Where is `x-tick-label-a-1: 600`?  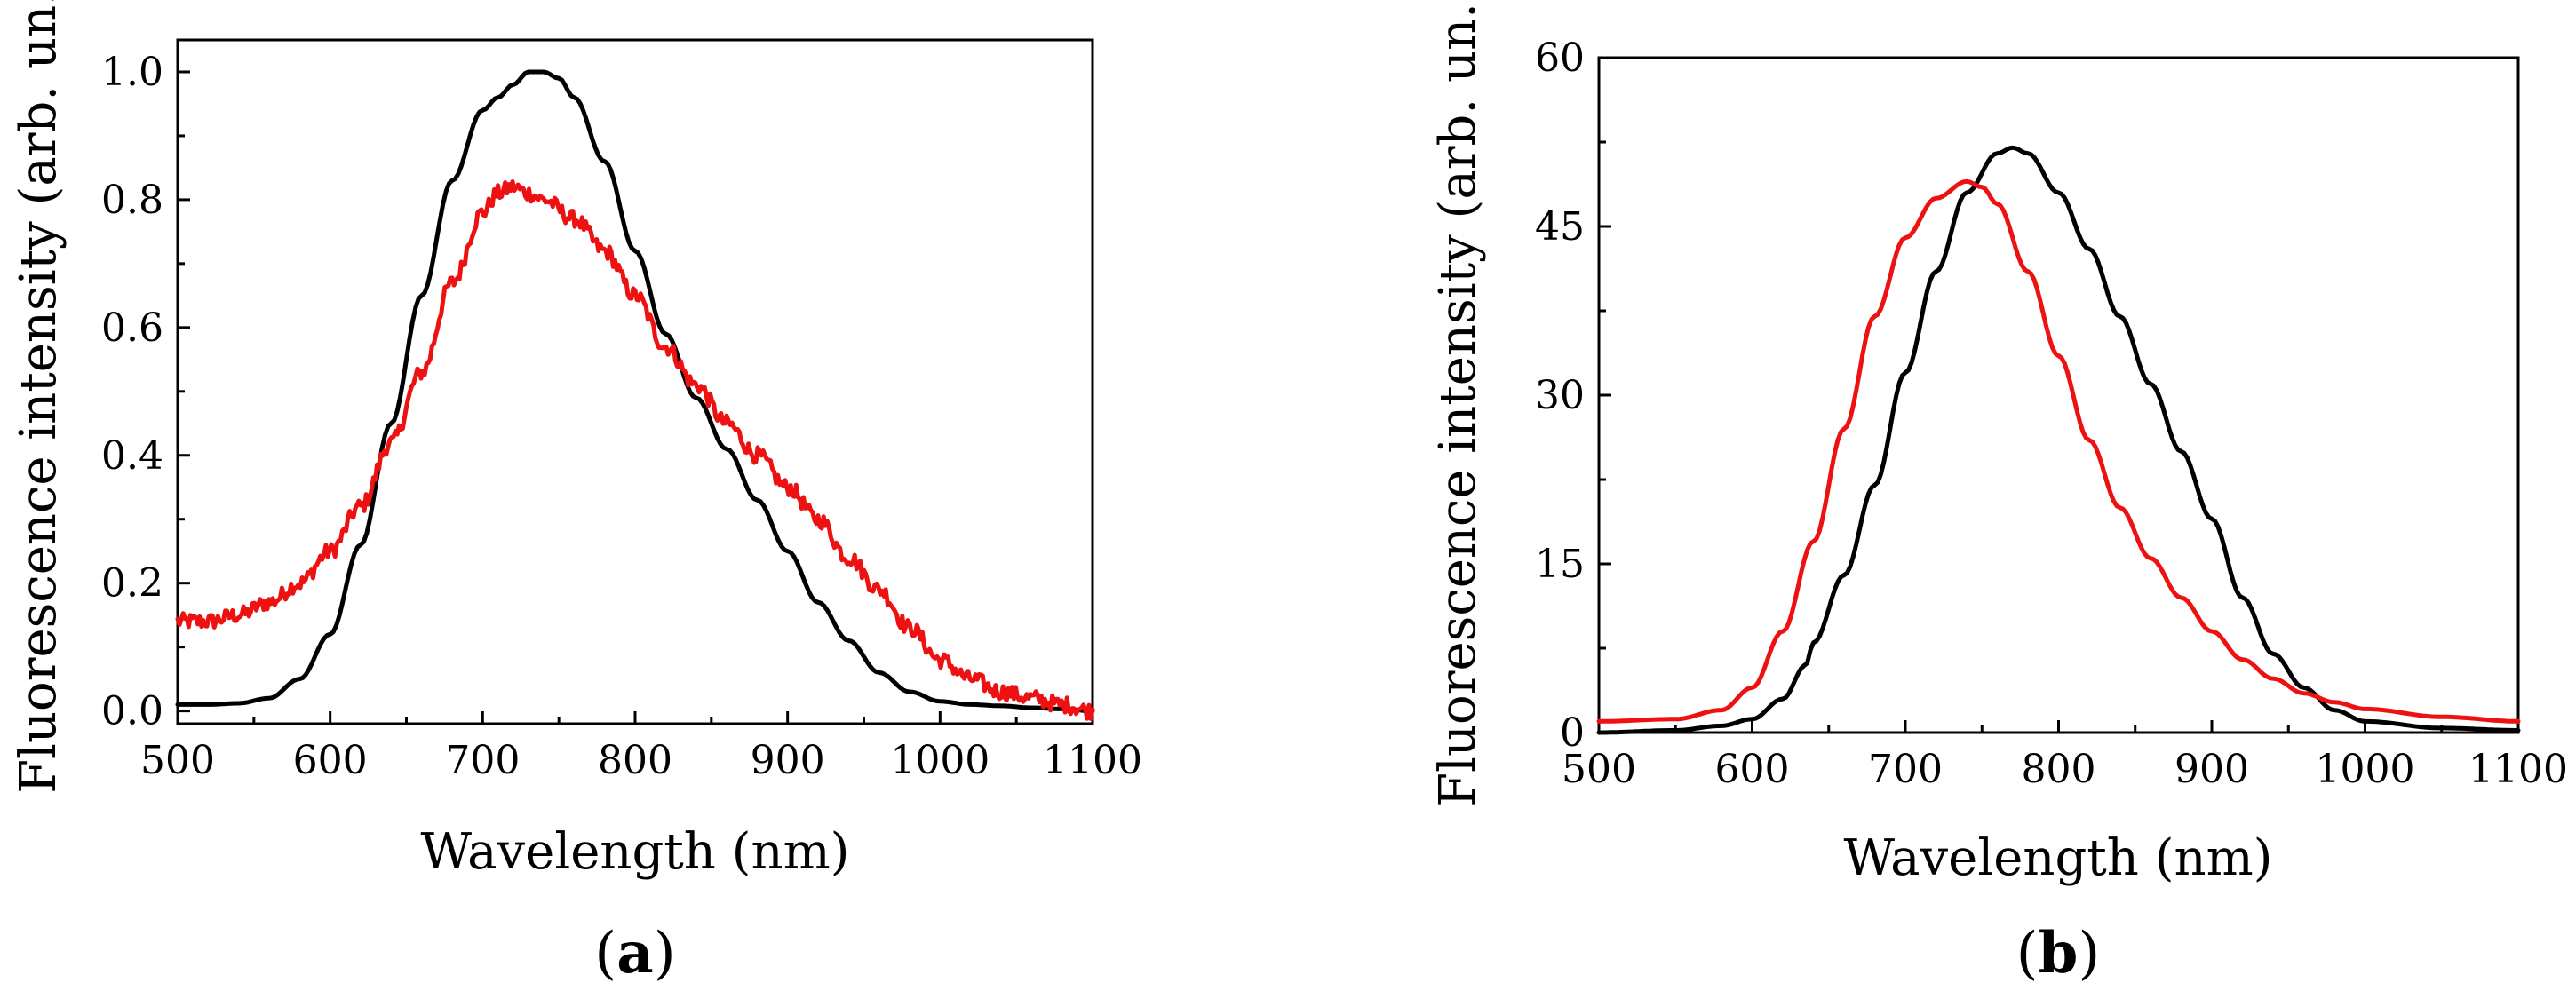 x-tick-label-a-1: 600 is located at coordinates (330, 760).